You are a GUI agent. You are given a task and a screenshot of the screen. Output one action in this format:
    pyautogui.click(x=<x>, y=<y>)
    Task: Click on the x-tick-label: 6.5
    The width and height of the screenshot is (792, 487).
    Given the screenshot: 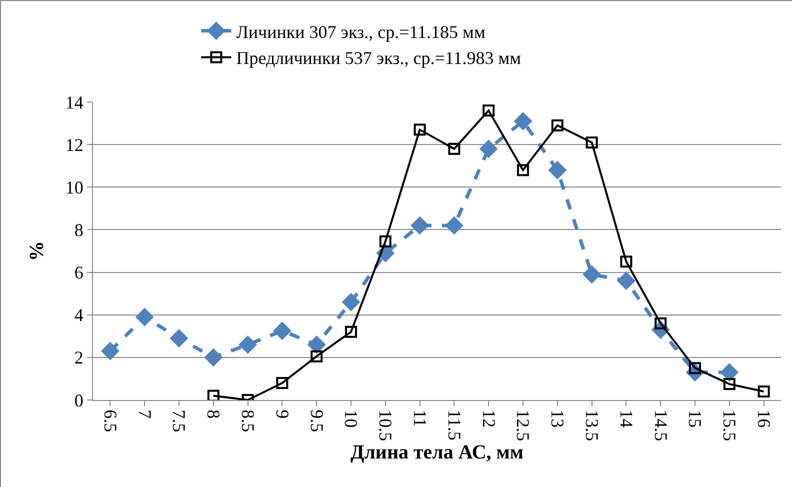 What is the action you would take?
    pyautogui.click(x=110, y=421)
    